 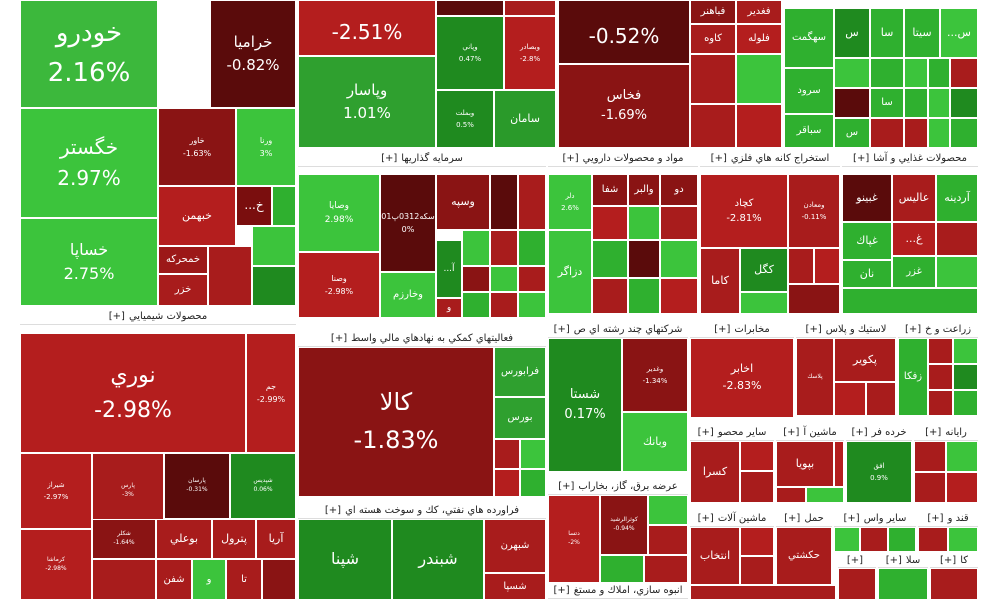 What do you see at coordinates (618, 591) in the screenshot?
I see `sector-header: [+] انبوه سازي، املاك و مستغ` at bounding box center [618, 591].